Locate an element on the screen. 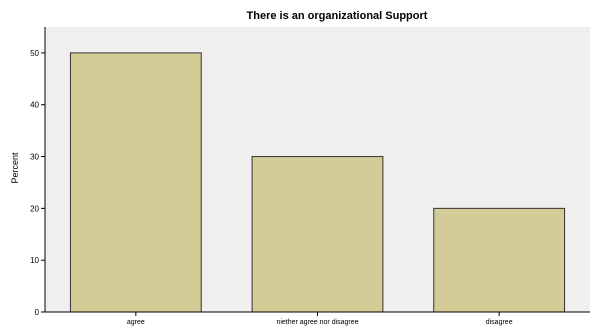  bar-niether-agree-nor-disagree is located at coordinates (317, 234).